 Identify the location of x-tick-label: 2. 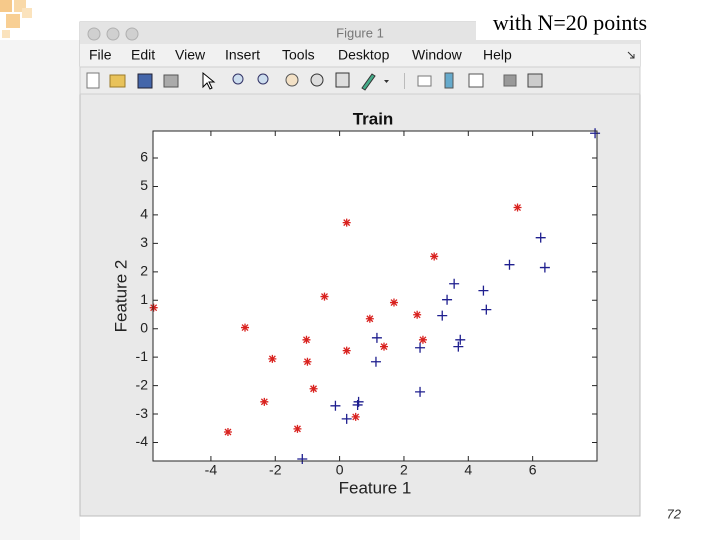
(404, 470).